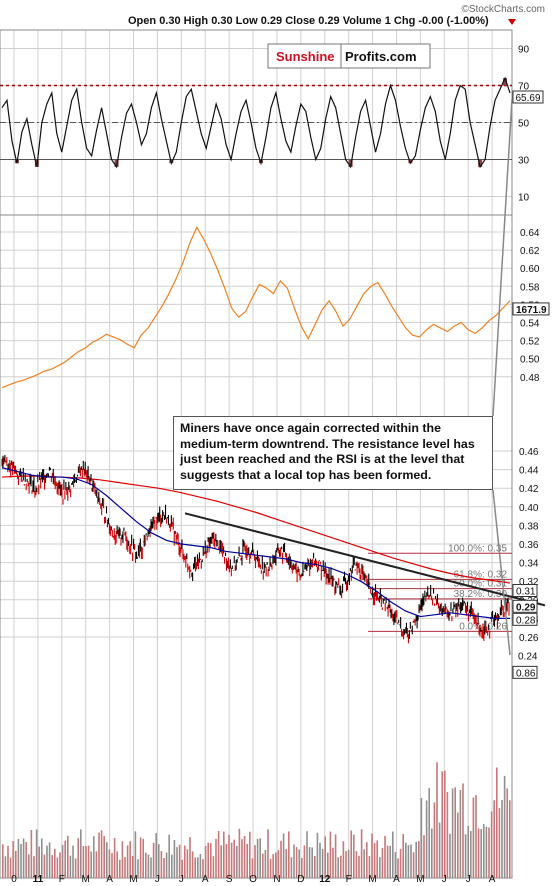  I want to click on price-tick-label: 0.38, so click(529, 526).